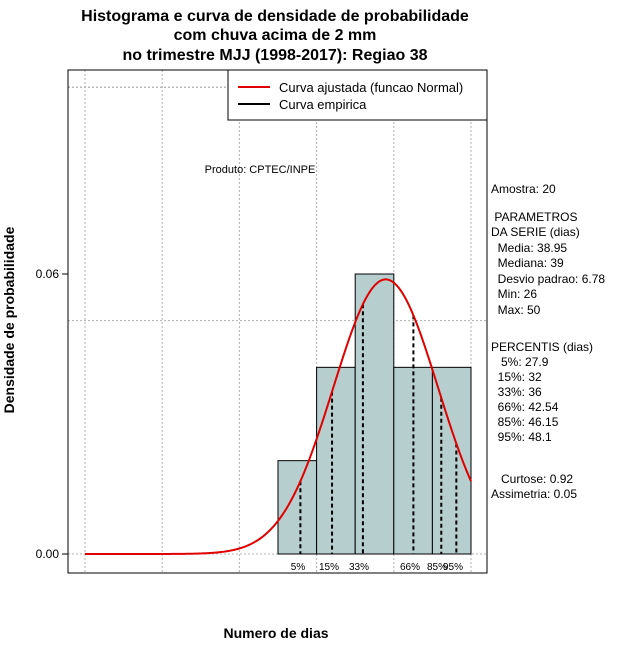 The width and height of the screenshot is (640, 660). Describe the element at coordinates (532, 479) in the screenshot. I see `kurtosis: Curtose: 0.92` at that location.